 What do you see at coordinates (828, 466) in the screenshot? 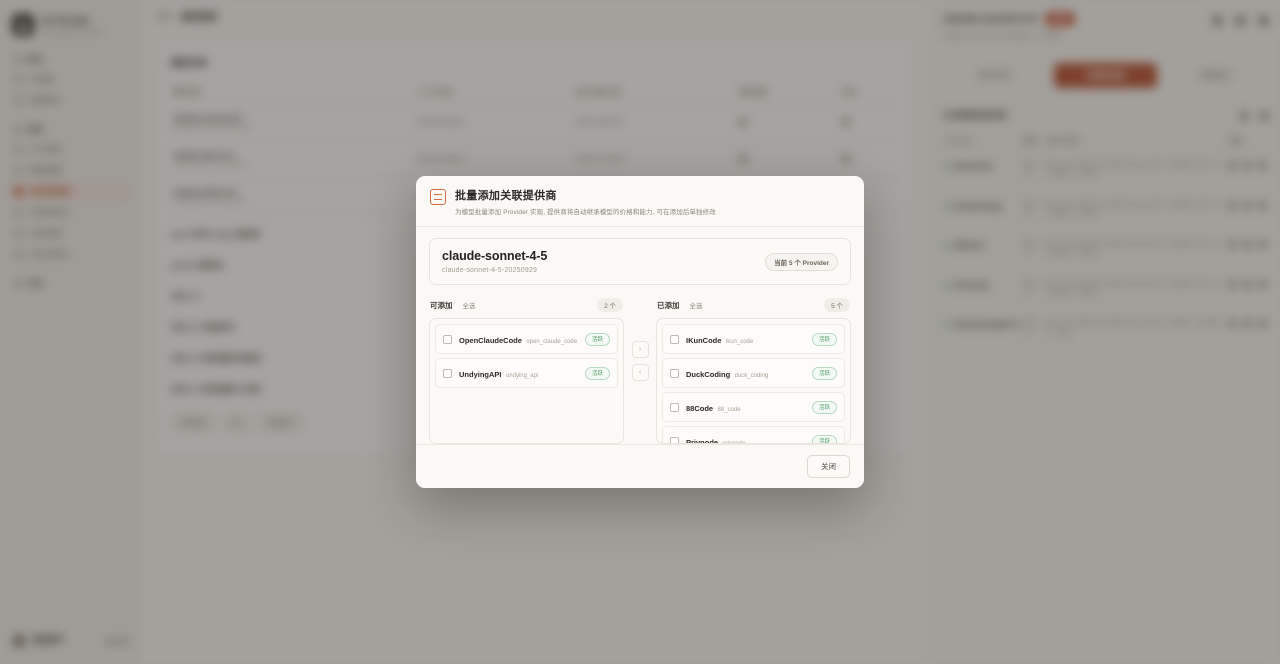
I see `close-button: 关闭` at bounding box center [828, 466].